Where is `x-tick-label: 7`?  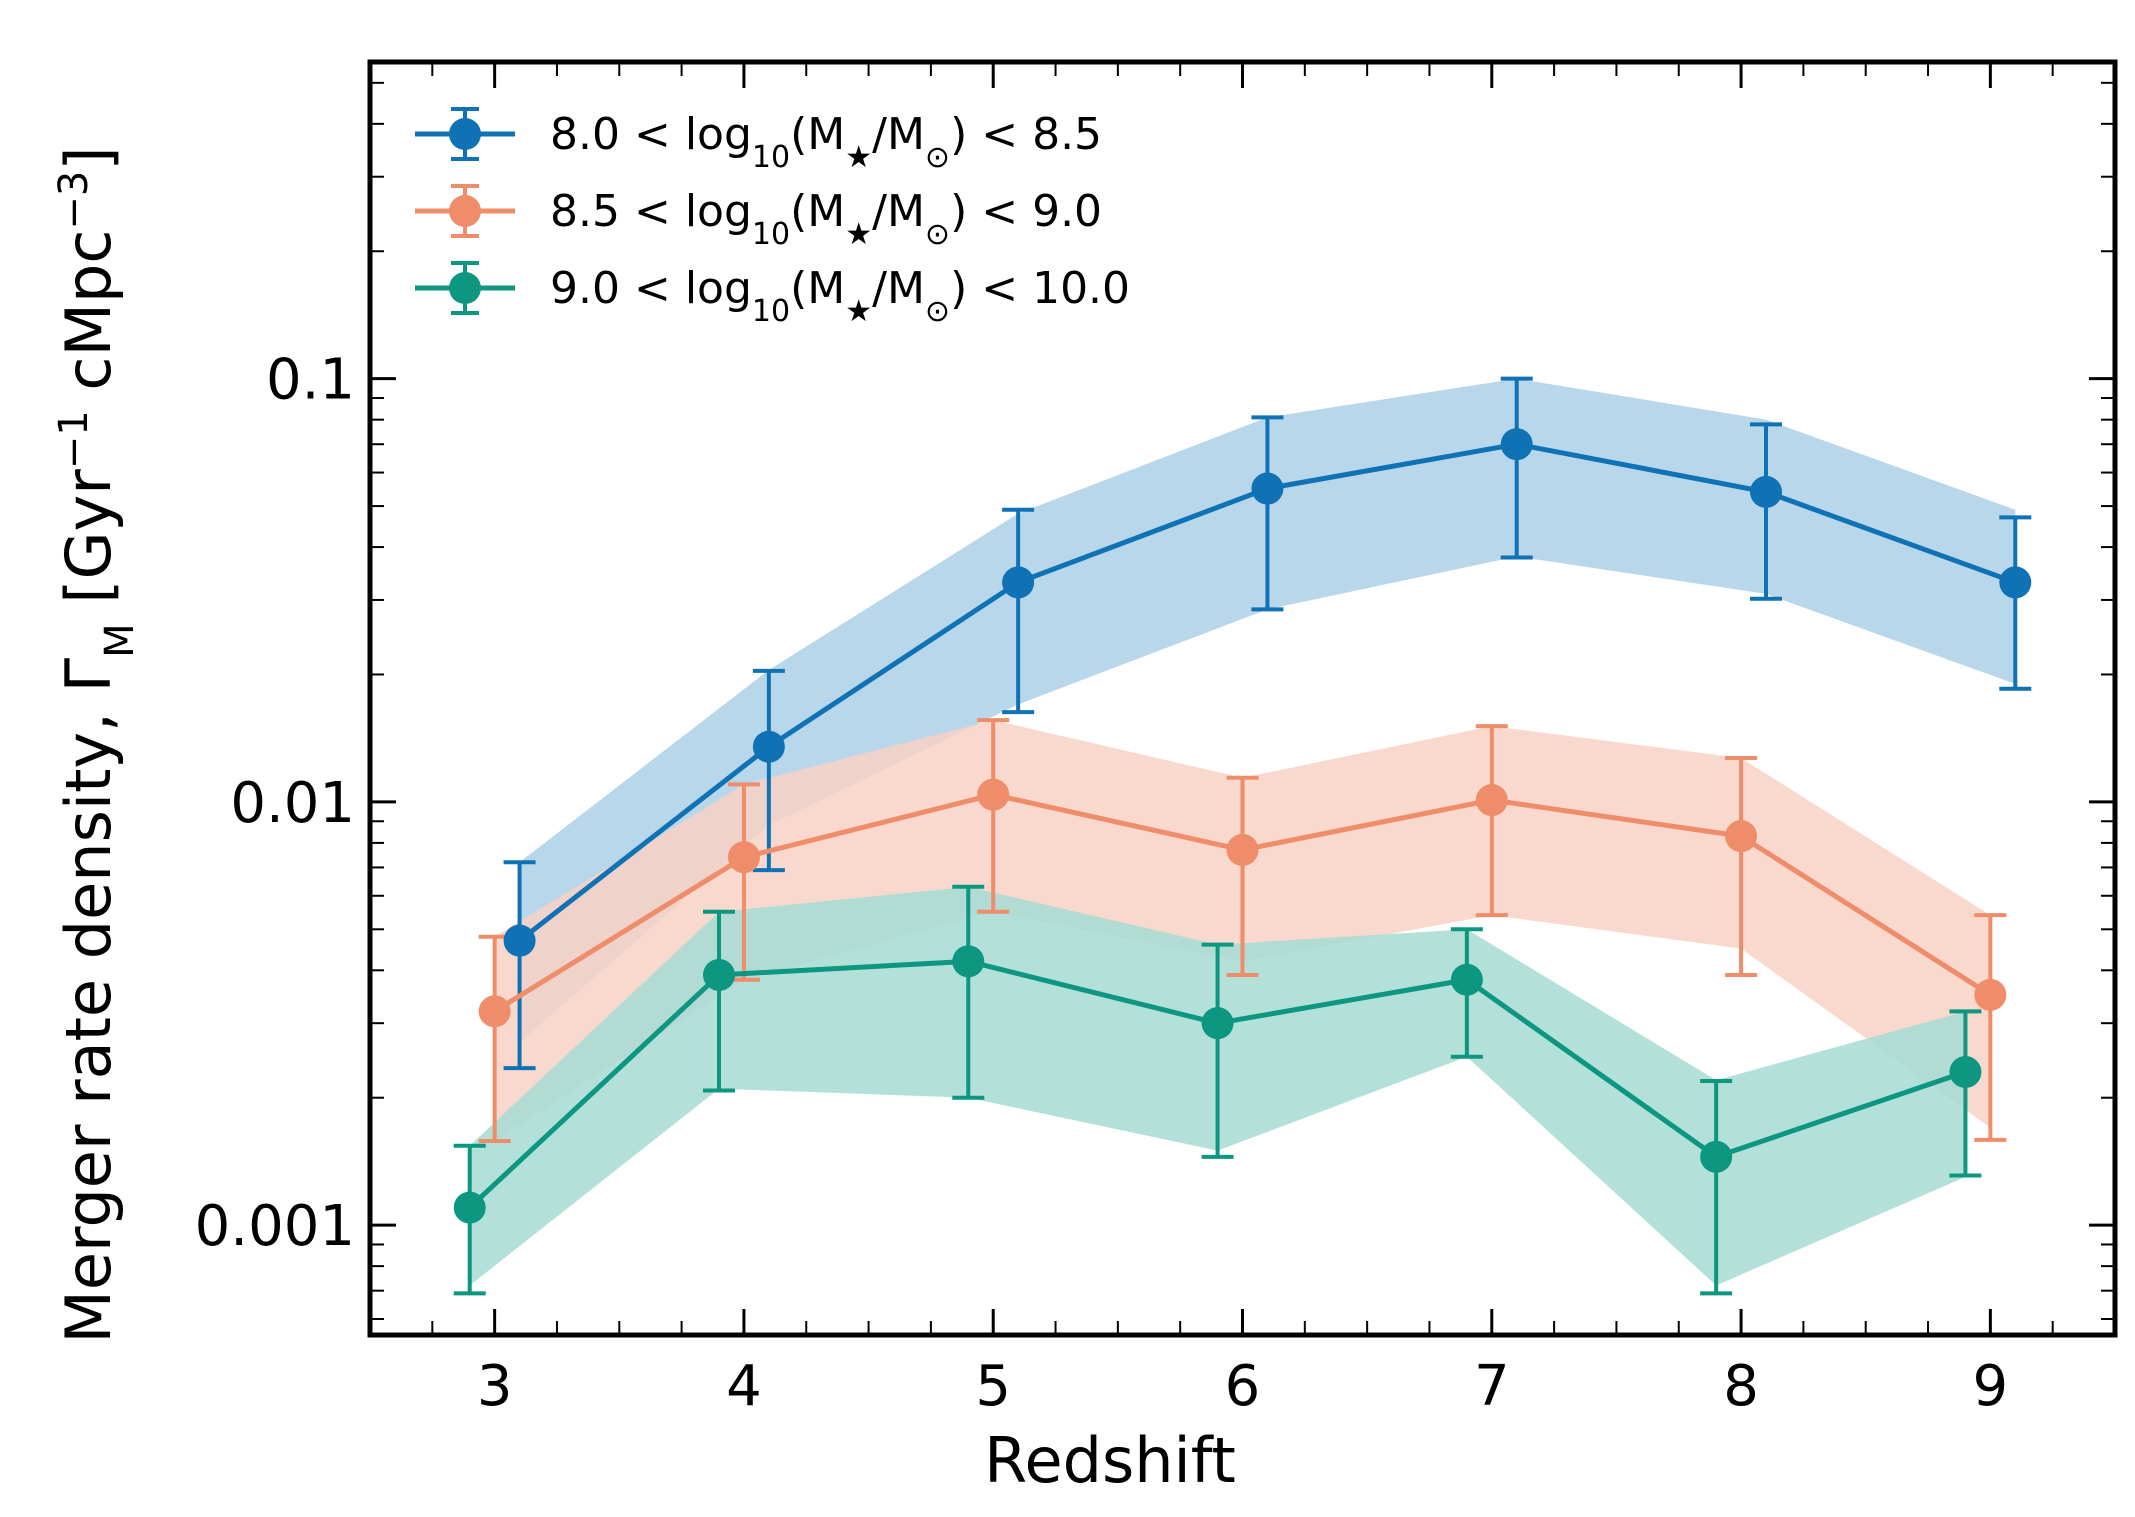
x-tick-label: 7 is located at coordinates (1492, 1386).